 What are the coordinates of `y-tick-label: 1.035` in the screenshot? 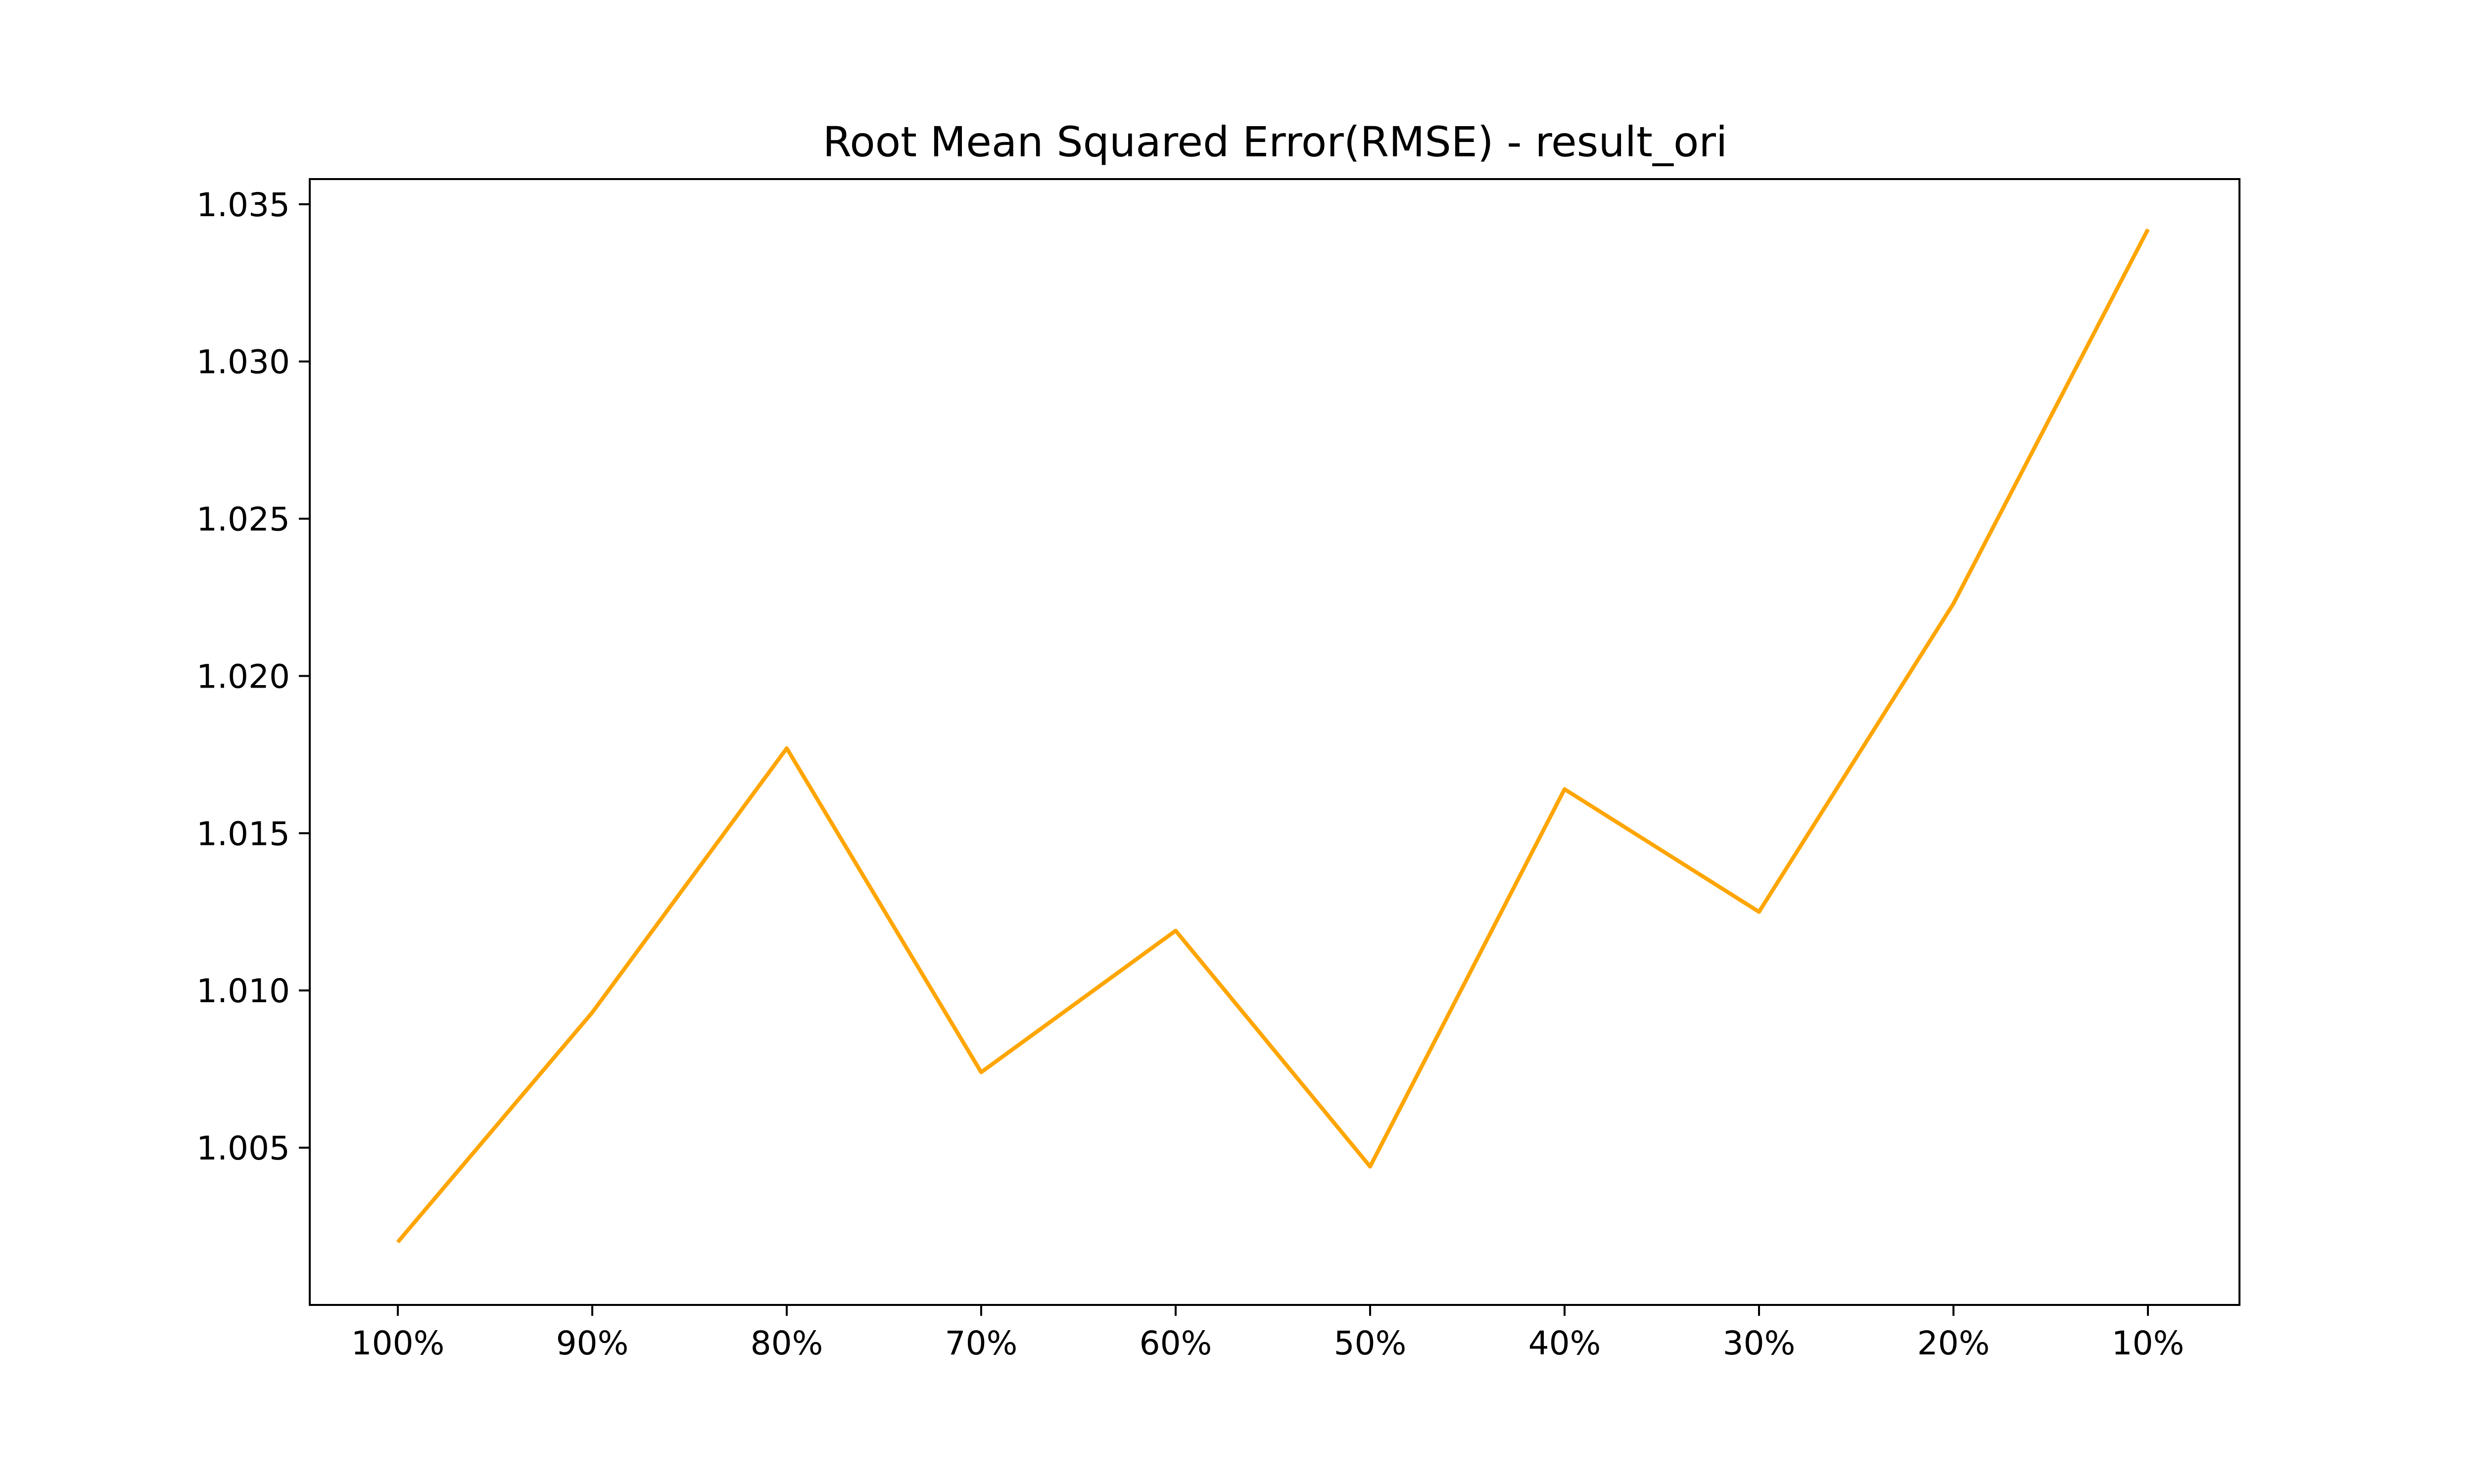 It's located at (243, 205).